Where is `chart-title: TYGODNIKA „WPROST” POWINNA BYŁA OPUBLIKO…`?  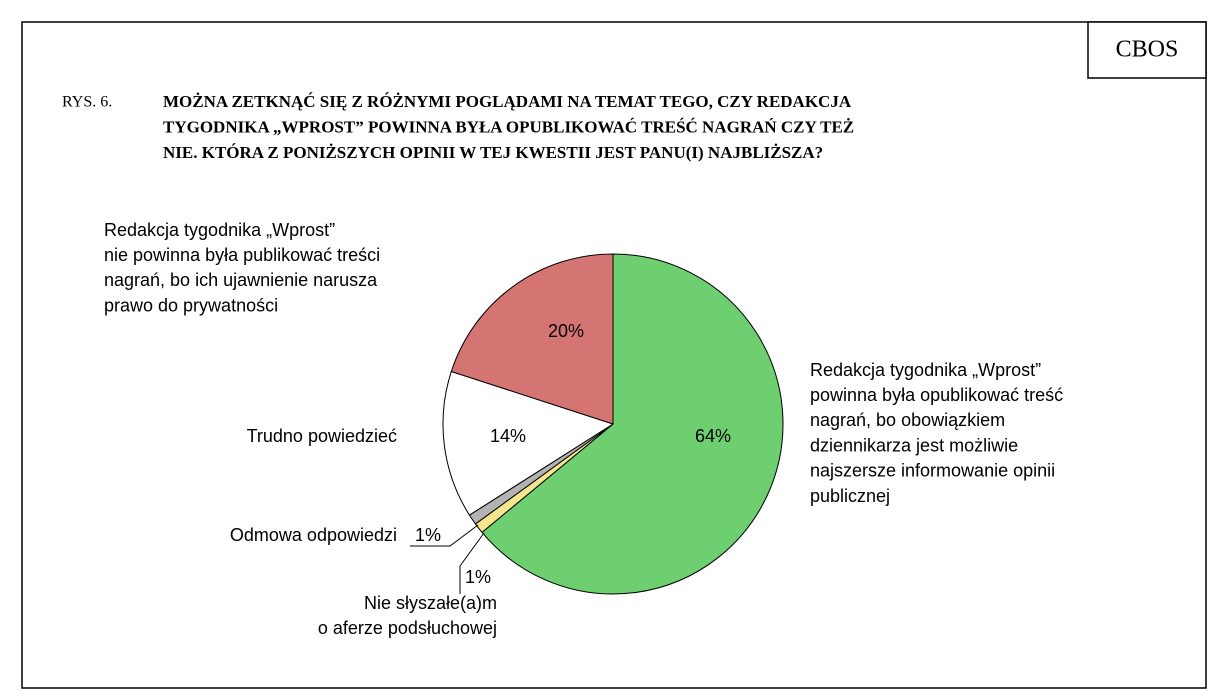
chart-title: TYGODNIKA „WPROST” POWINNA BYŁA OPUBLIKO… is located at coordinates (508, 126).